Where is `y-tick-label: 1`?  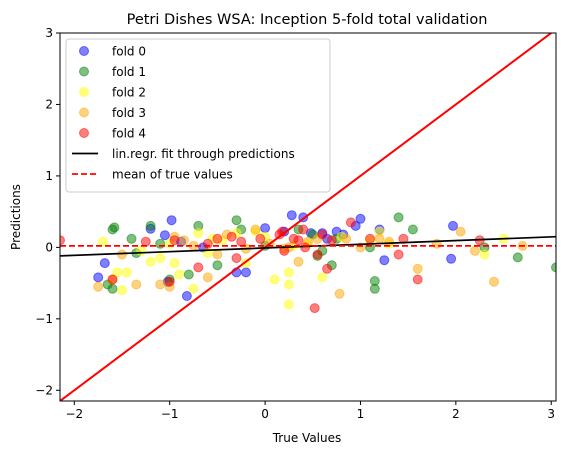 y-tick-label: 1 is located at coordinates (49, 176).